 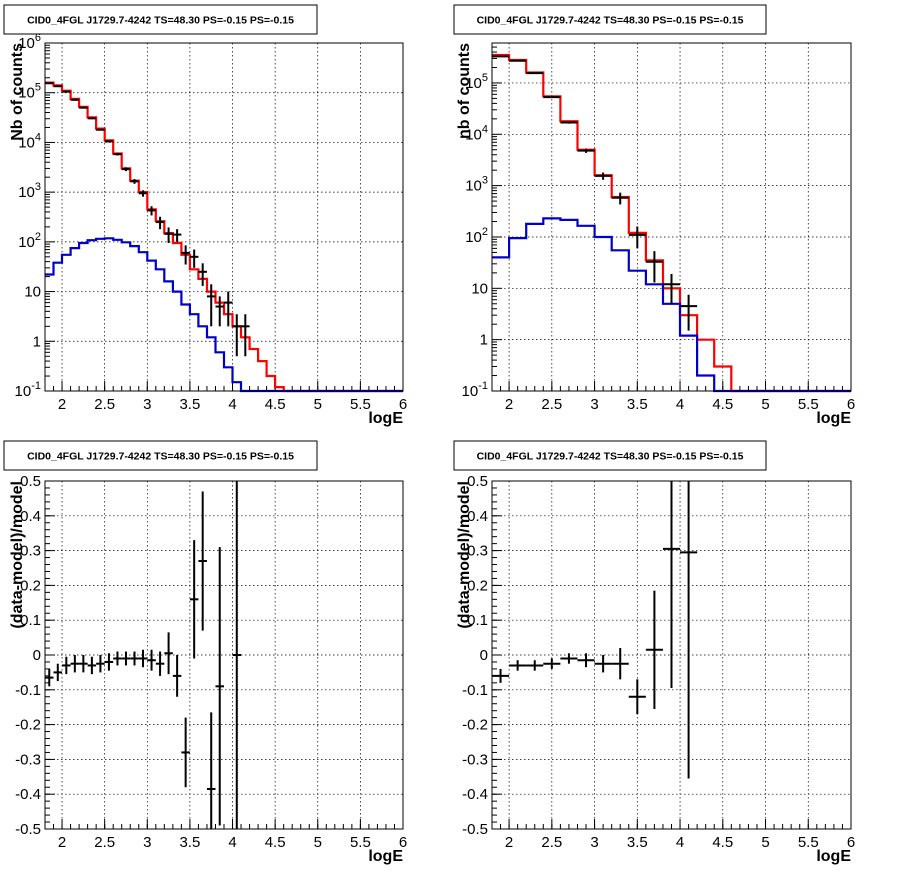 What do you see at coordinates (477, 481) in the screenshot?
I see `y-tick-label: 0.5` at bounding box center [477, 481].